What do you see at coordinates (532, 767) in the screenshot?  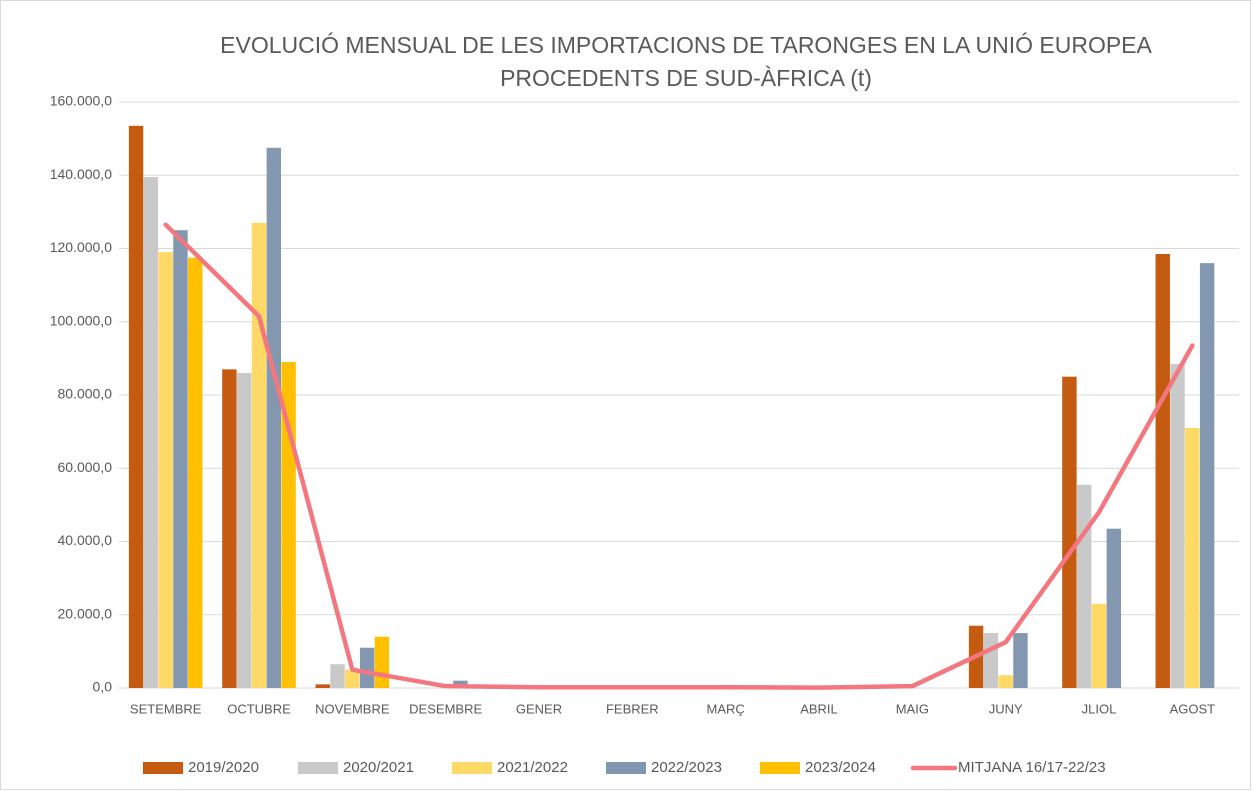 I see `legend-label: 2021/2022` at bounding box center [532, 767].